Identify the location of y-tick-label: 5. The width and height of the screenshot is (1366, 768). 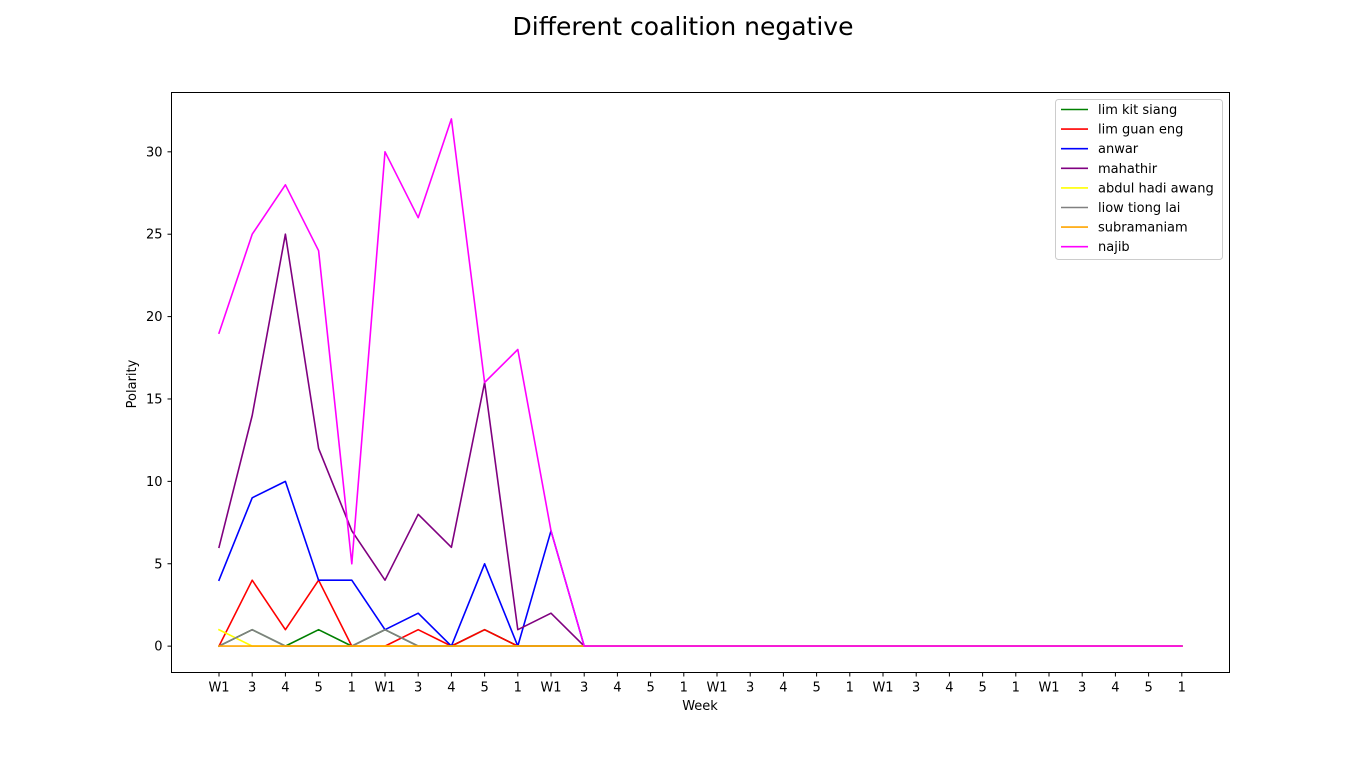
(158, 564).